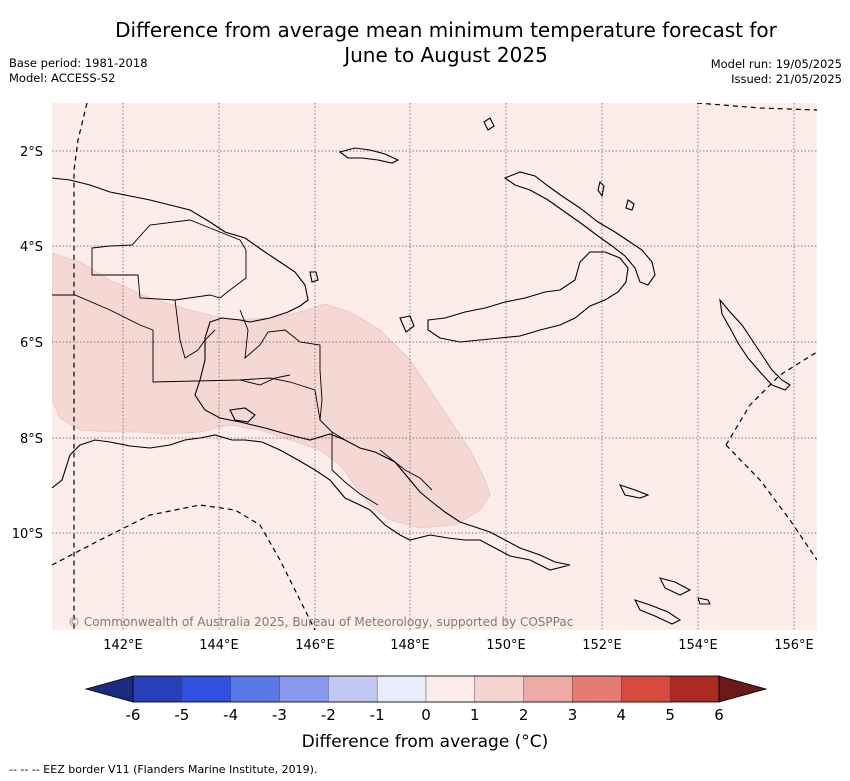  What do you see at coordinates (315, 645) in the screenshot?
I see `lon-label-146e: 146°E` at bounding box center [315, 645].